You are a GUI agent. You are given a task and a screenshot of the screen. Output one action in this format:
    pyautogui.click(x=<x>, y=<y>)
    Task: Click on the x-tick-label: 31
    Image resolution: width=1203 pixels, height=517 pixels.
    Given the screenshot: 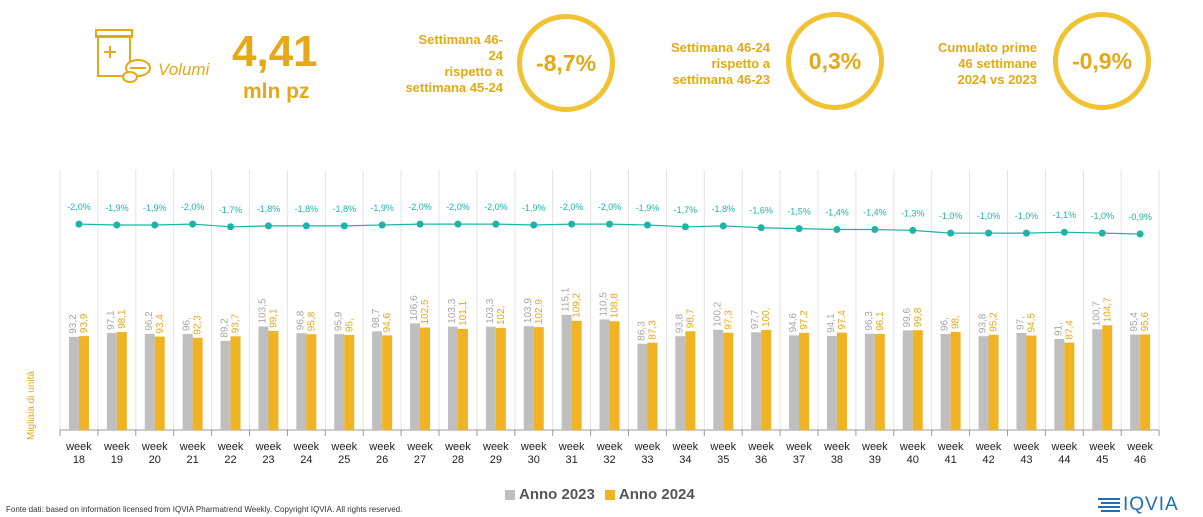 What is the action you would take?
    pyautogui.click(x=572, y=460)
    